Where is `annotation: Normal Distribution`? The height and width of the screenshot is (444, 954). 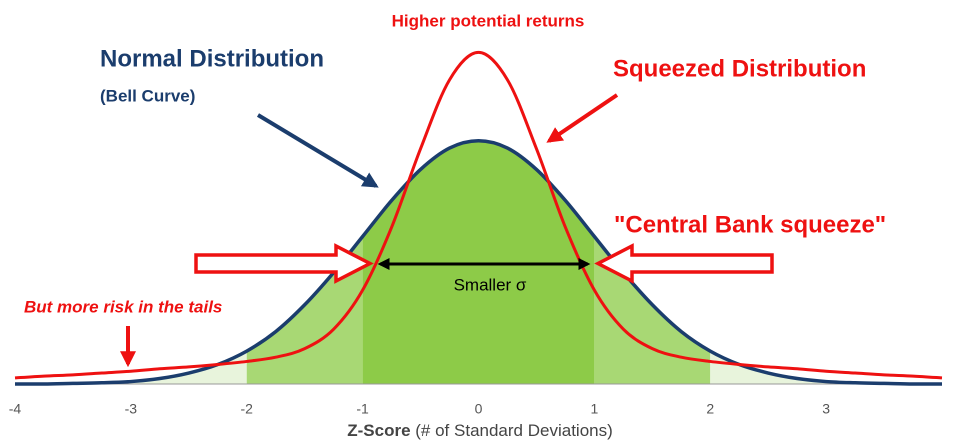 annotation: Normal Distribution is located at coordinates (212, 58).